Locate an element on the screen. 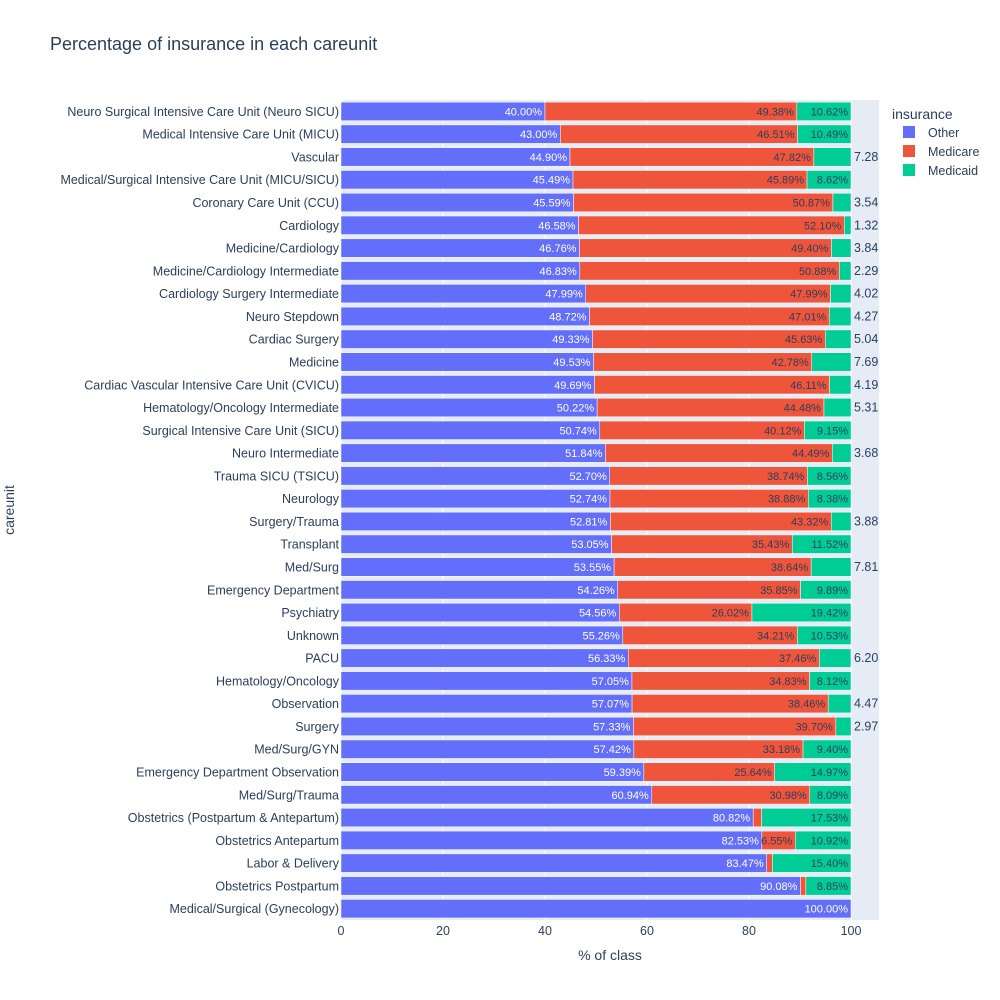 Image resolution: width=1000 pixels, height=1000 pixels. data-label-medicaid: 14.97% is located at coordinates (830, 773).